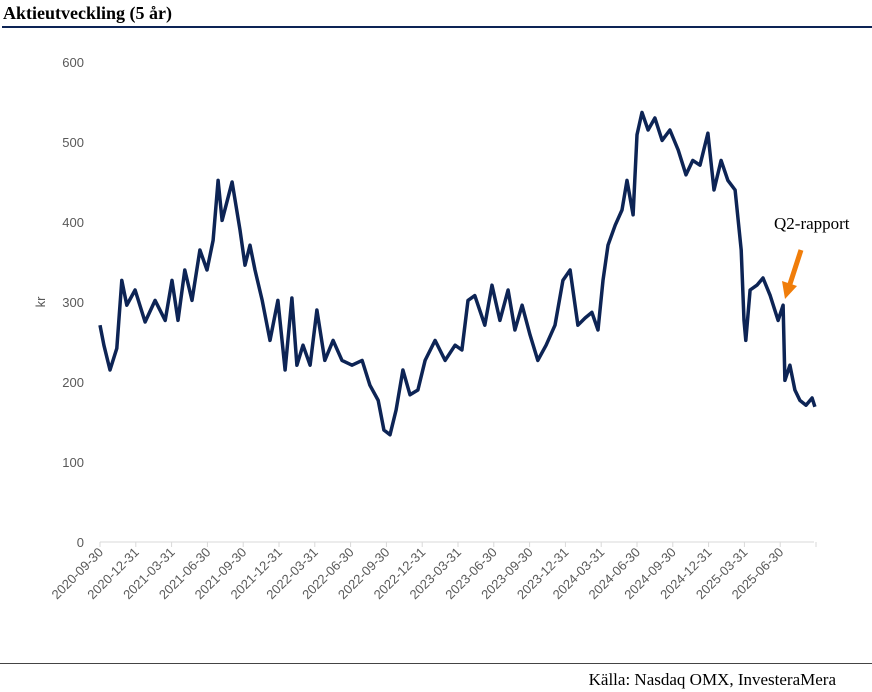 This screenshot has width=872, height=692. Describe the element at coordinates (73, 302) in the screenshot. I see `y-tick-label: 300` at that location.